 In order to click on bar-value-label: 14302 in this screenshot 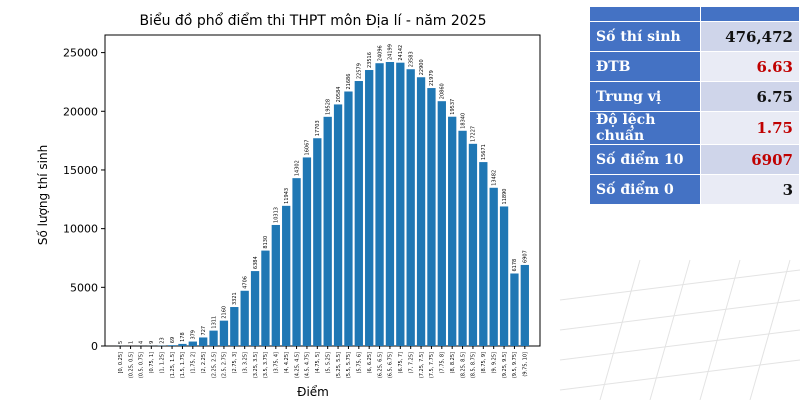, I will do `click(297, 168)`.